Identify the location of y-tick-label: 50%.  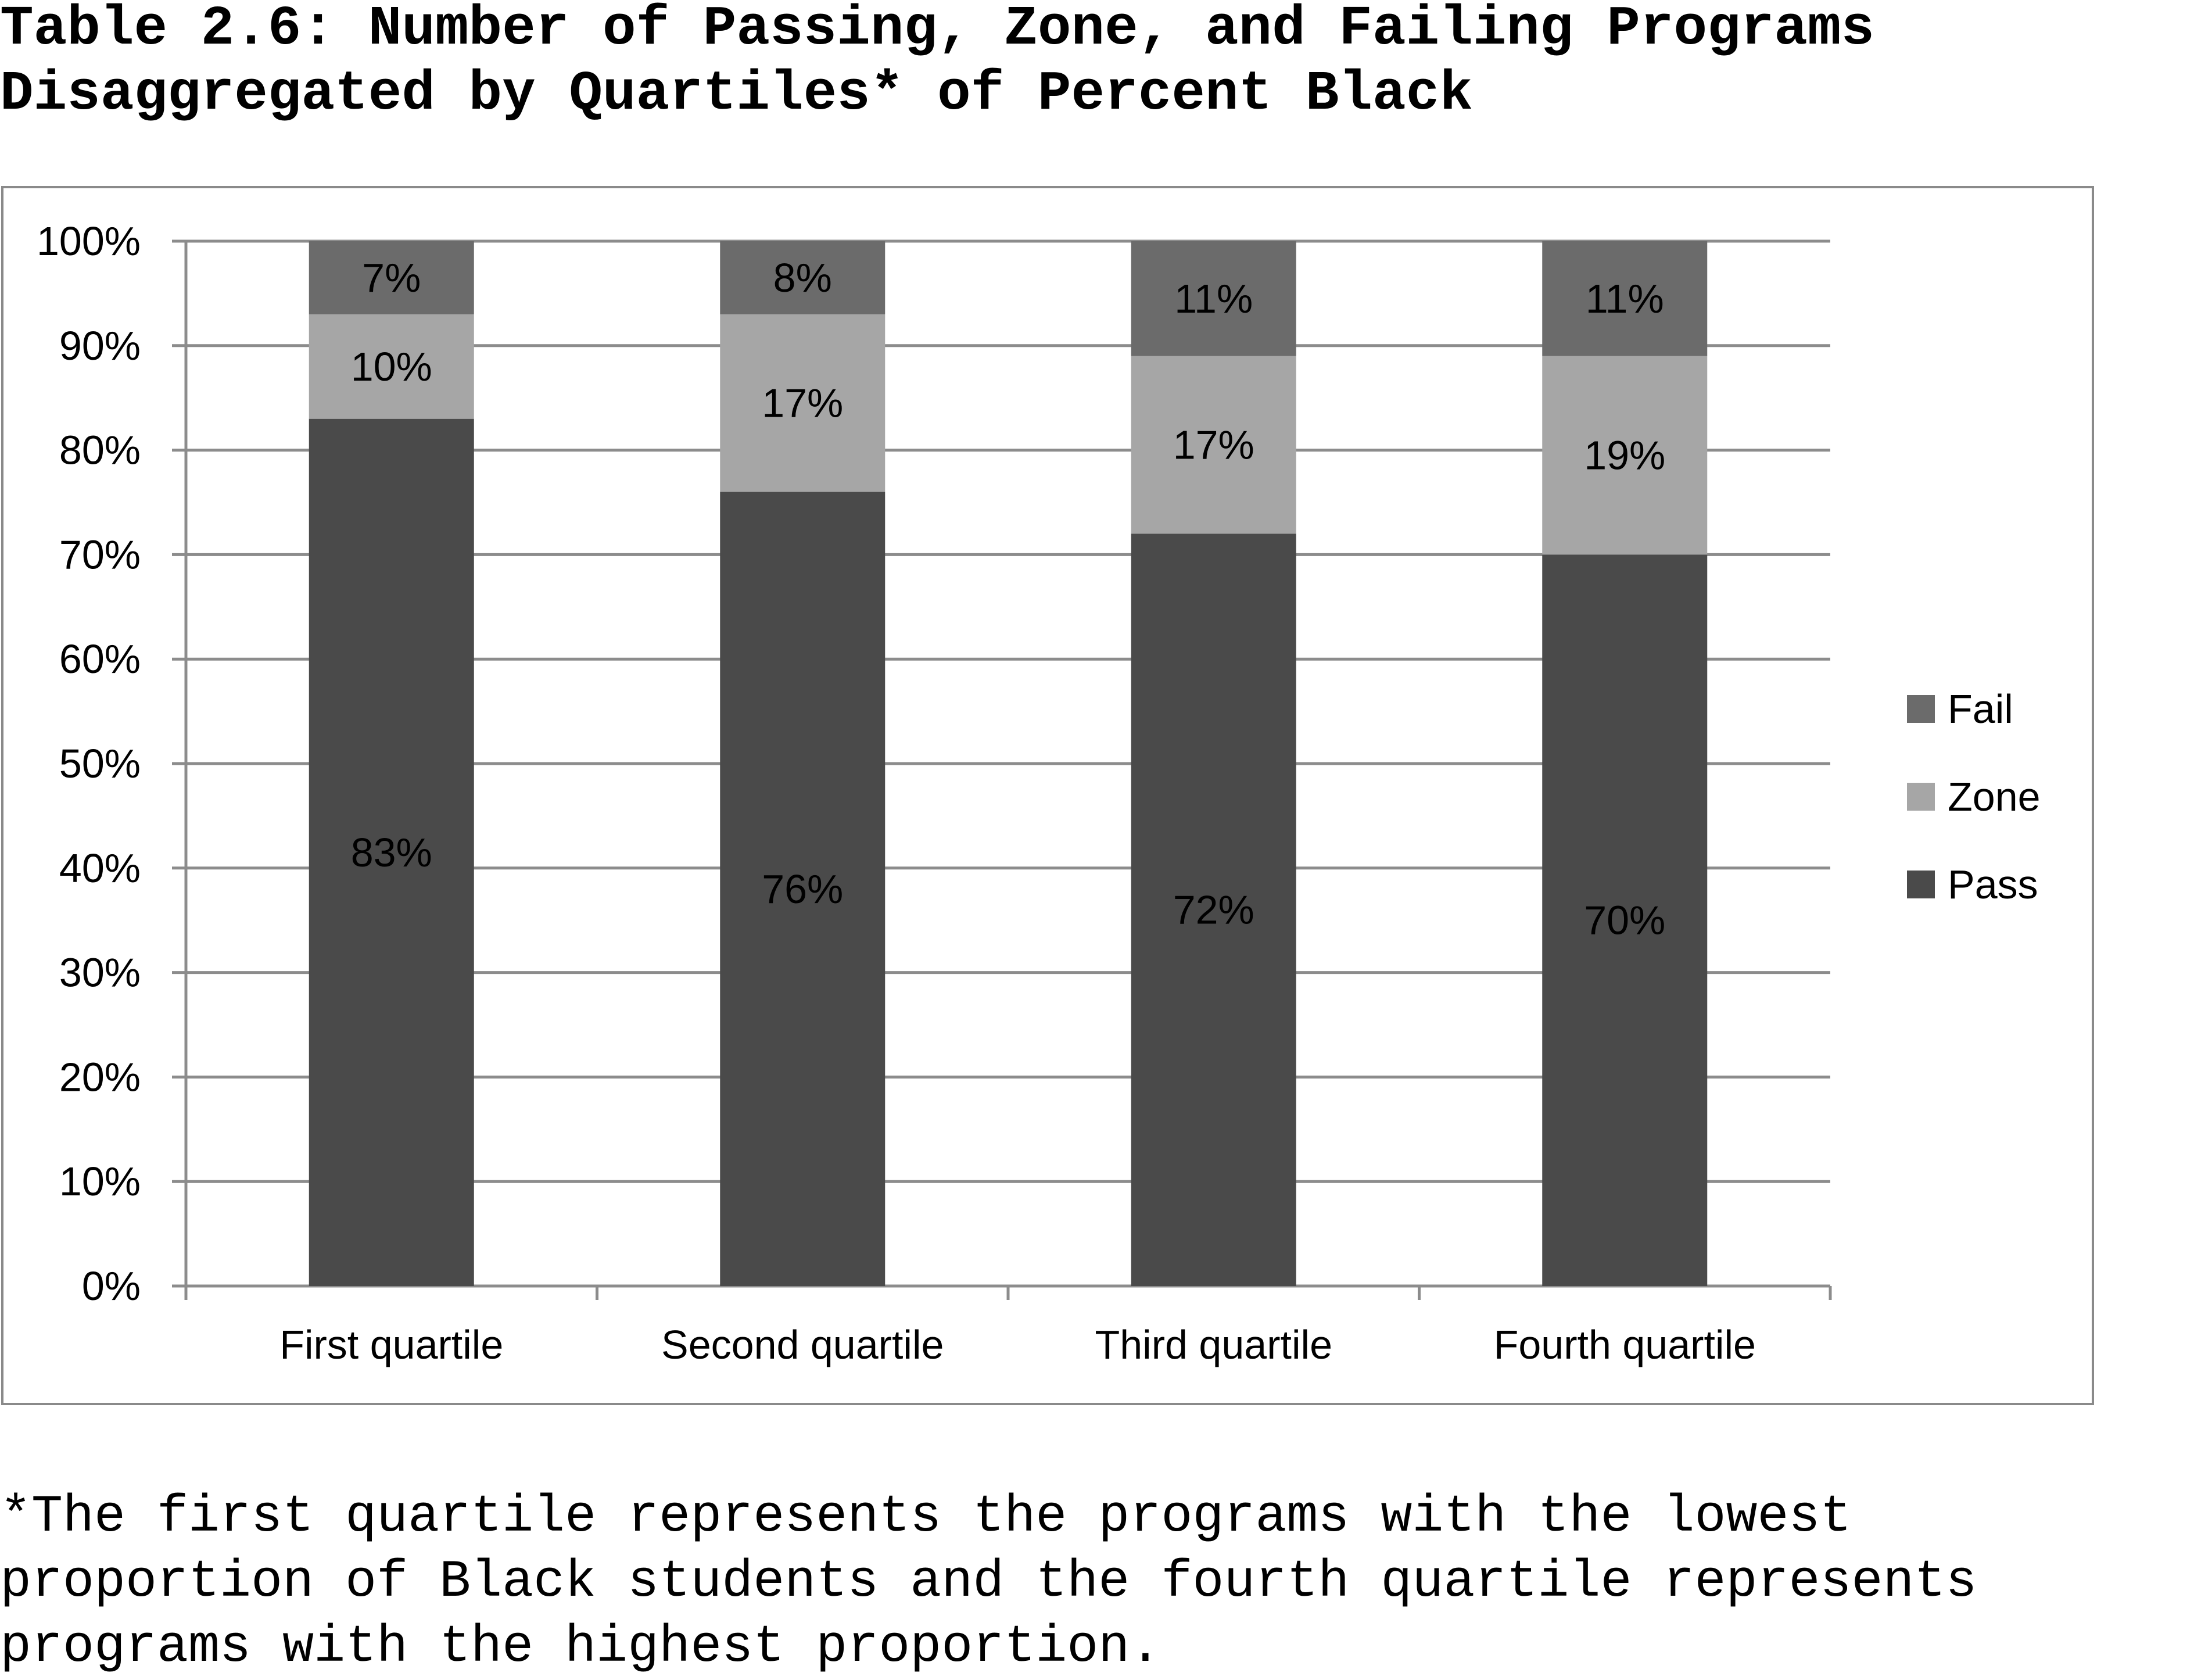
(100, 763).